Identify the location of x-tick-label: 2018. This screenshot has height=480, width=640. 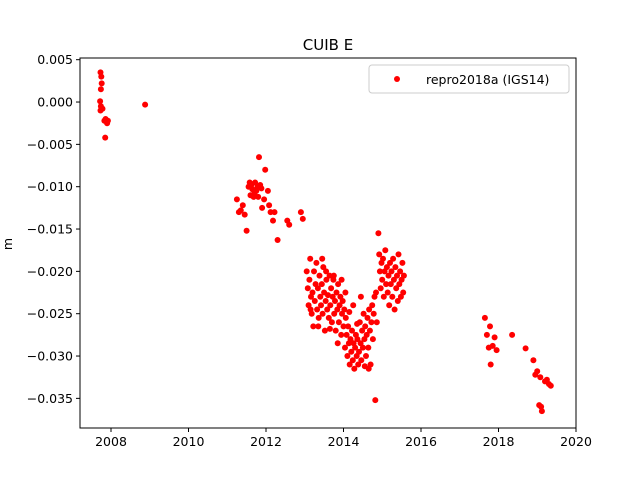
(499, 441).